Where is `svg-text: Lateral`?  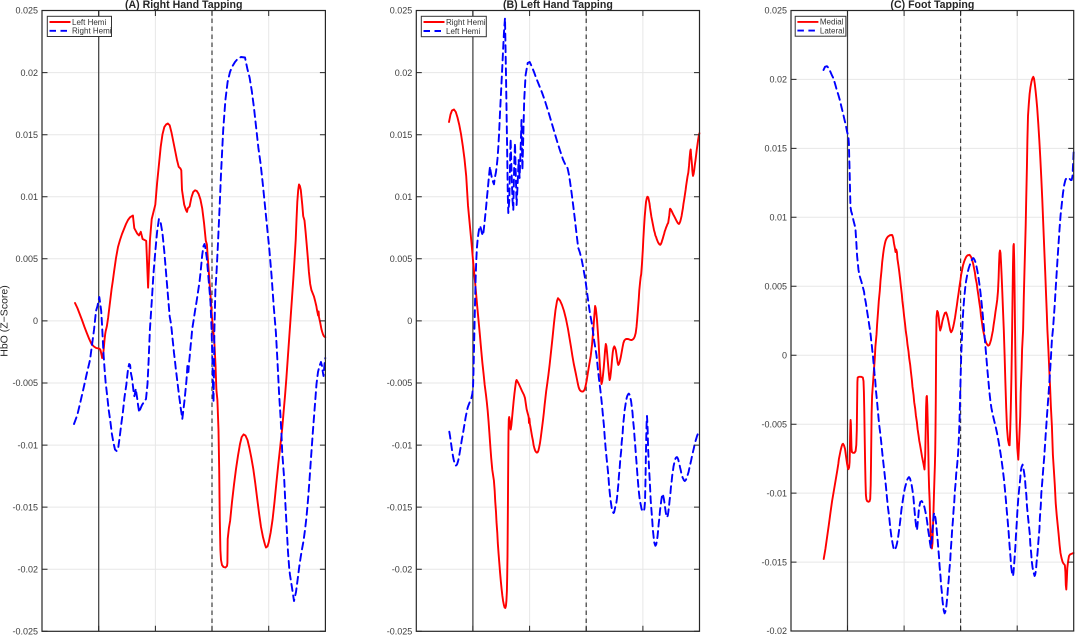
svg-text: Lateral is located at coordinates (832, 30).